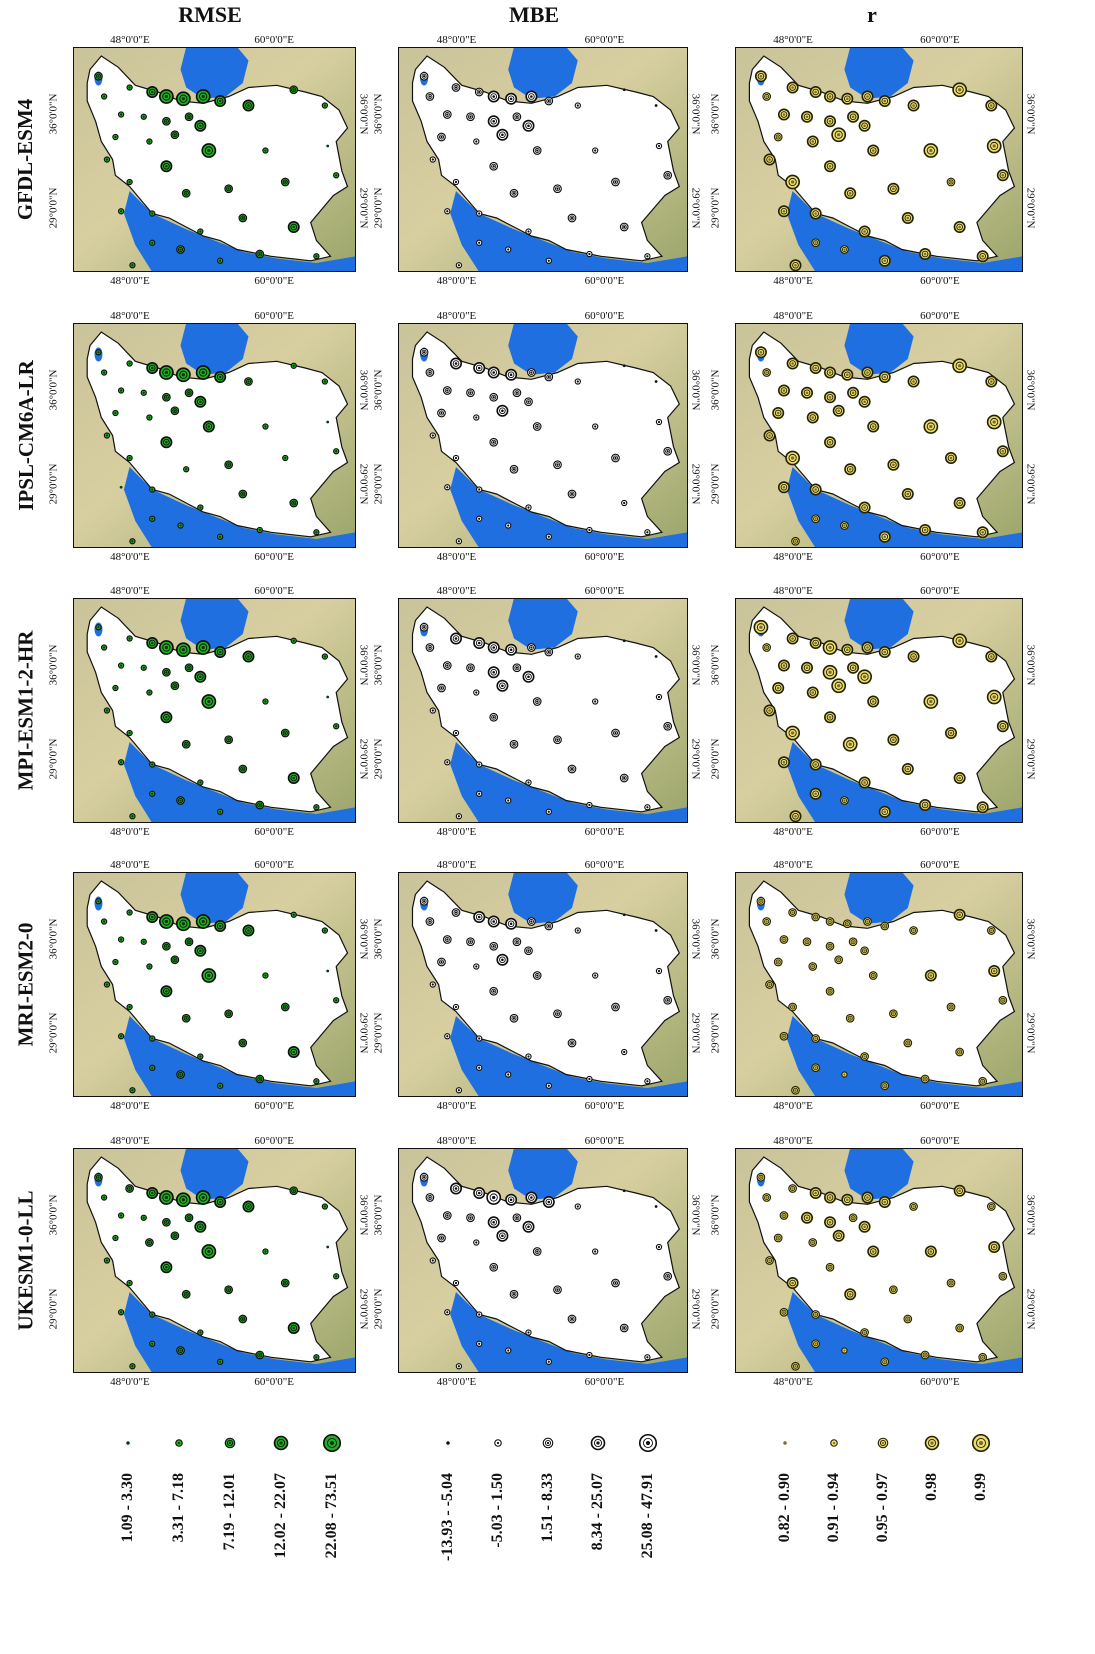 Image resolution: width=1095 pixels, height=1654 pixels. What do you see at coordinates (784, 1508) in the screenshot?
I see `legend-label: 0.82 - 0.90` at bounding box center [784, 1508].